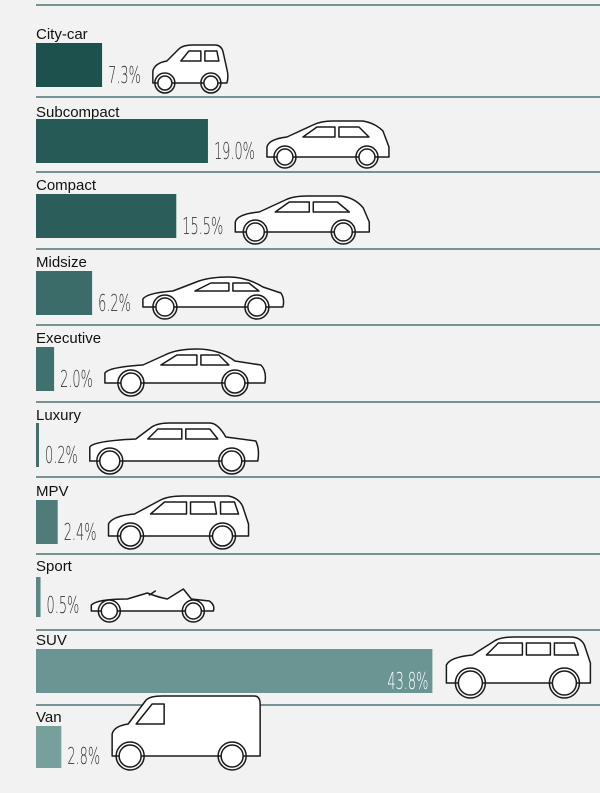 The image size is (600, 793). Describe the element at coordinates (152, 605) in the screenshot. I see `sport-car-icon` at that location.